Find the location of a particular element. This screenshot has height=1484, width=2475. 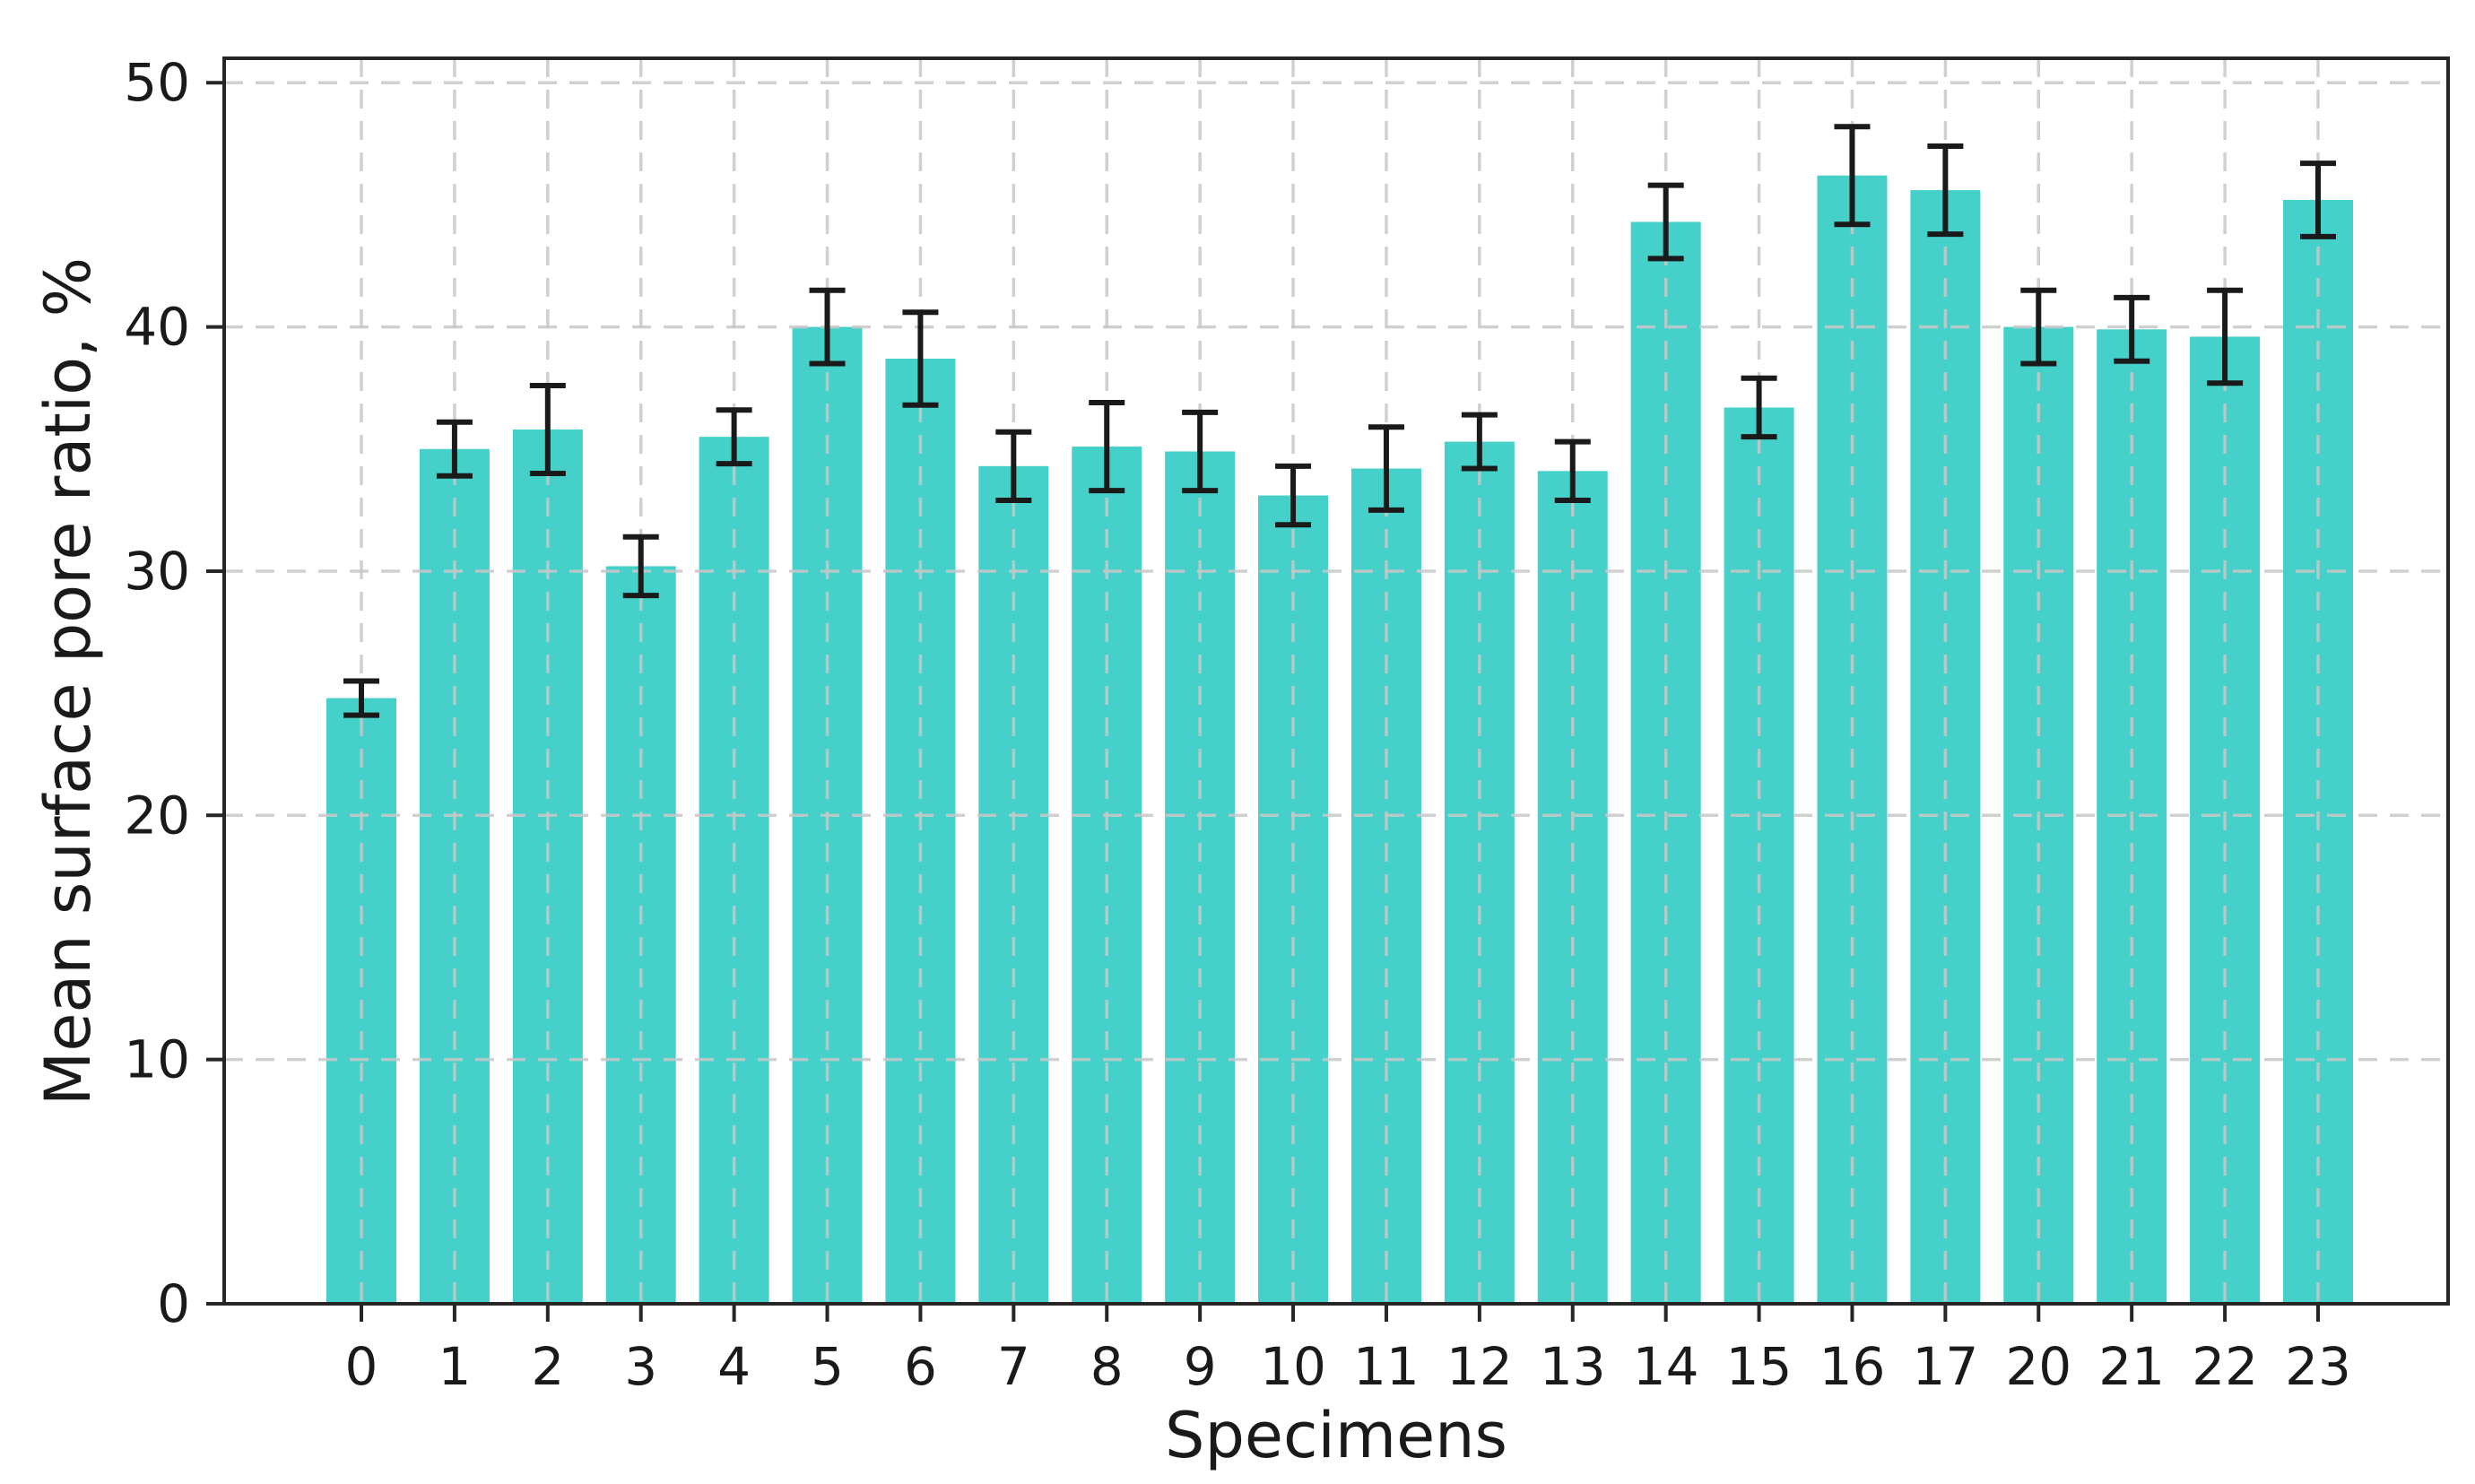

x-tick-label: 1 is located at coordinates (454, 1367).